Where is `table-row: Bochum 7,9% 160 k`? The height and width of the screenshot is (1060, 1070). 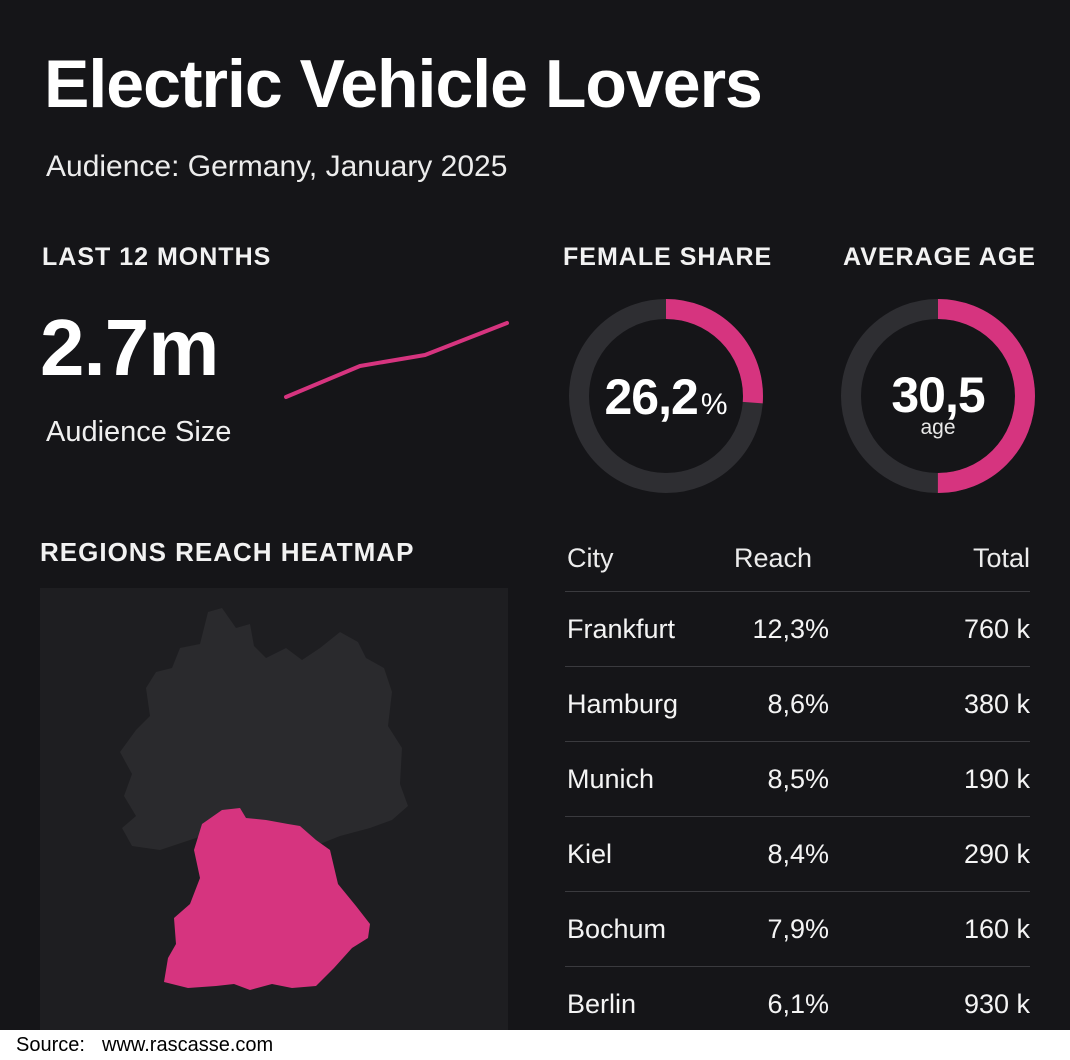
table-row: Bochum 7,9% 160 k is located at coordinates (797, 929).